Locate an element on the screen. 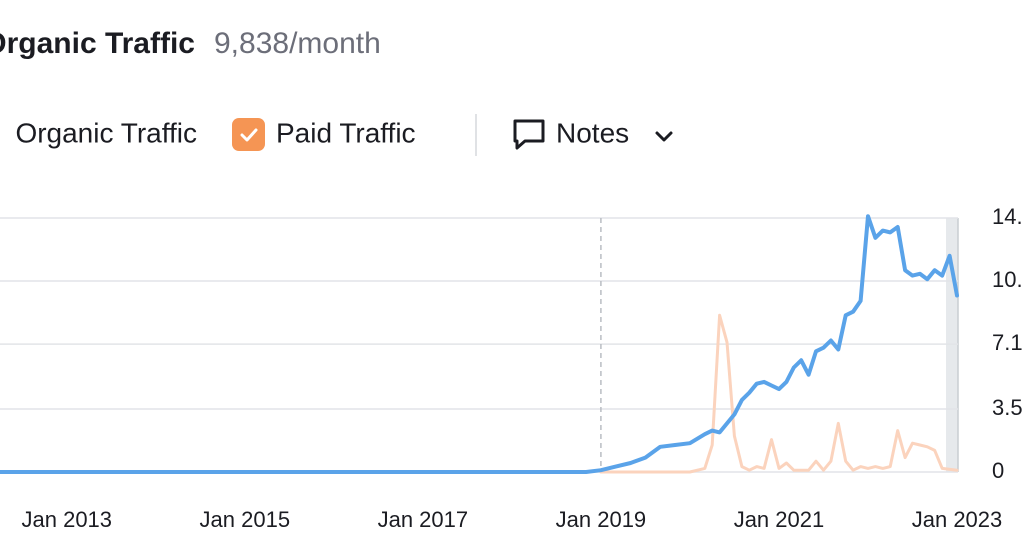 Image resolution: width=1024 pixels, height=550 pixels. y-tick-label: 7.1K is located at coordinates (1008, 342).